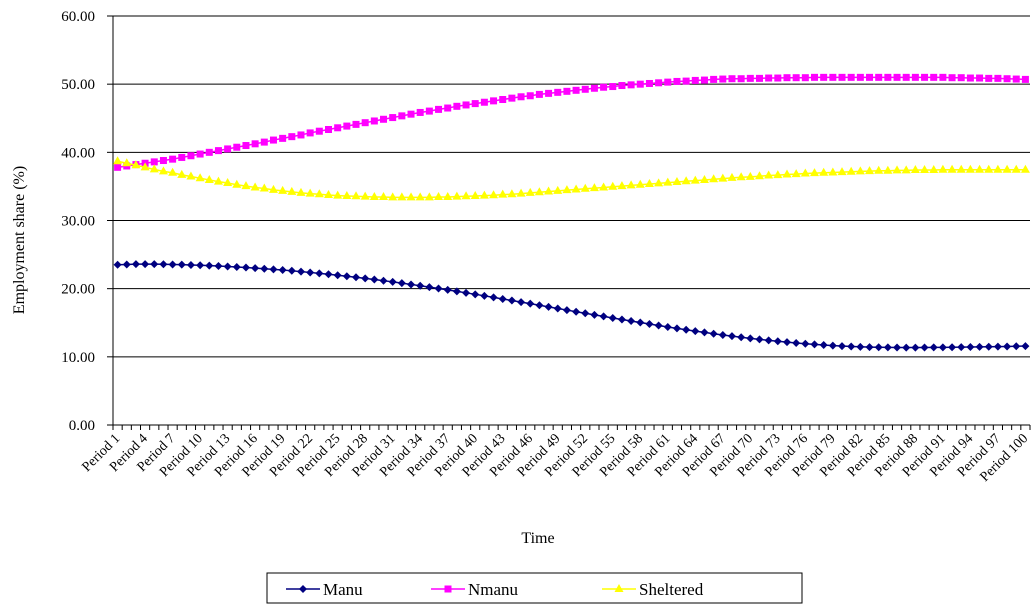 This screenshot has height=606, width=1032. I want to click on series-nmanu, so click(571, 122).